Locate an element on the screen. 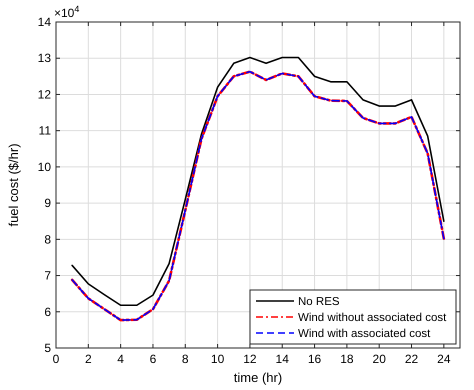 The image size is (474, 390). y-tick-label: 5 is located at coordinates (48, 348).